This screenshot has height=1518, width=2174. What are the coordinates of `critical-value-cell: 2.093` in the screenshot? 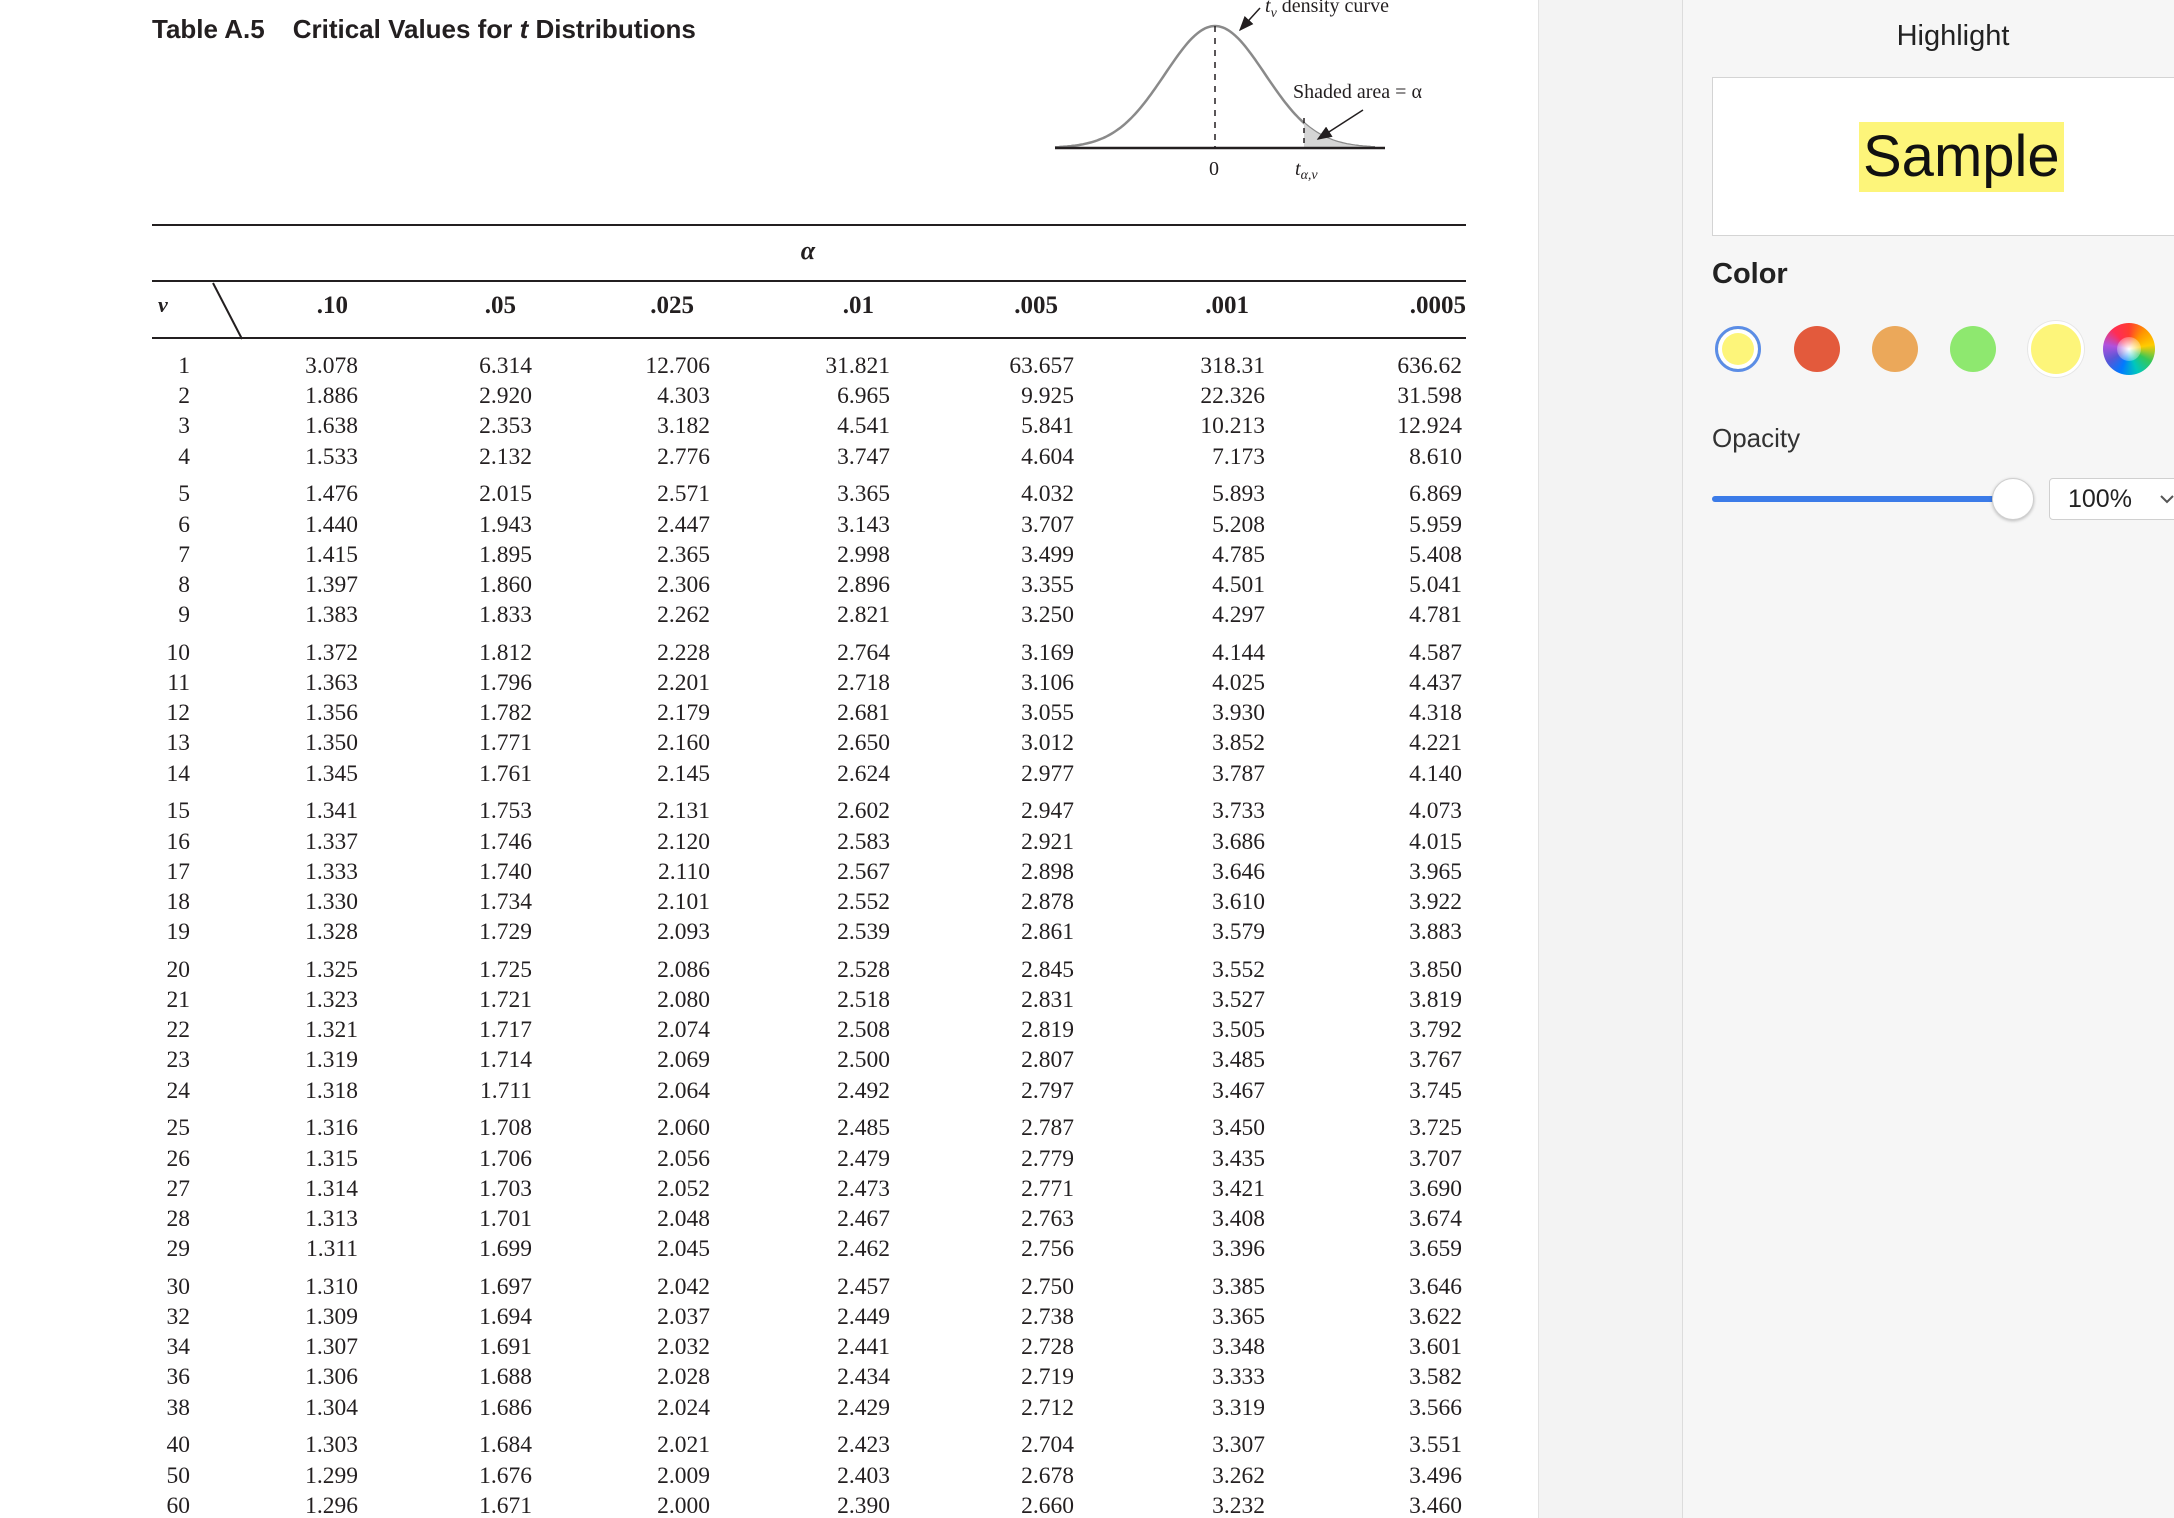 It's located at (683, 932).